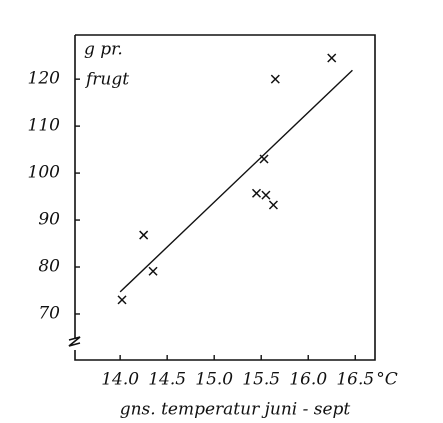 The width and height of the screenshot is (443, 423). Describe the element at coordinates (44, 79) in the screenshot. I see `y-tick-label: 120` at that location.